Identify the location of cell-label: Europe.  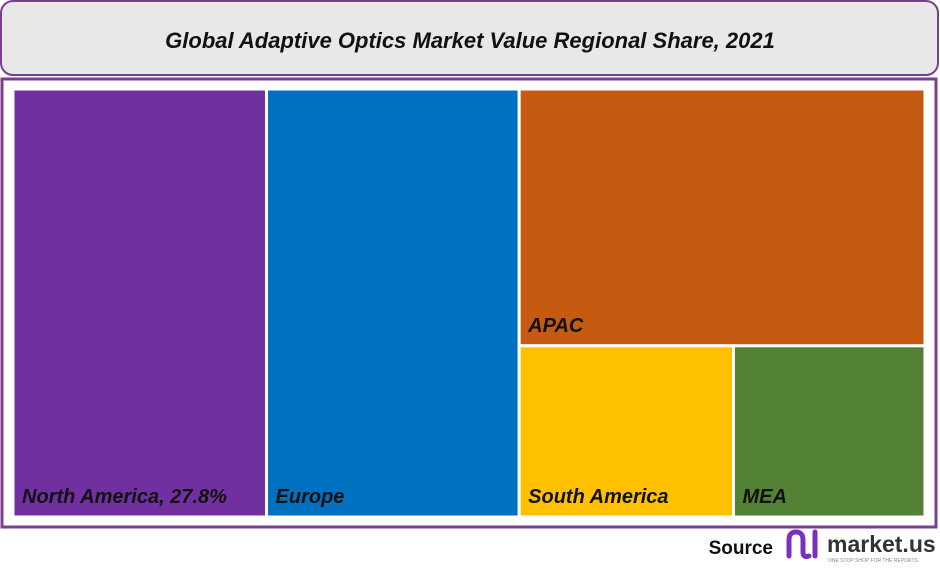
(310, 497).